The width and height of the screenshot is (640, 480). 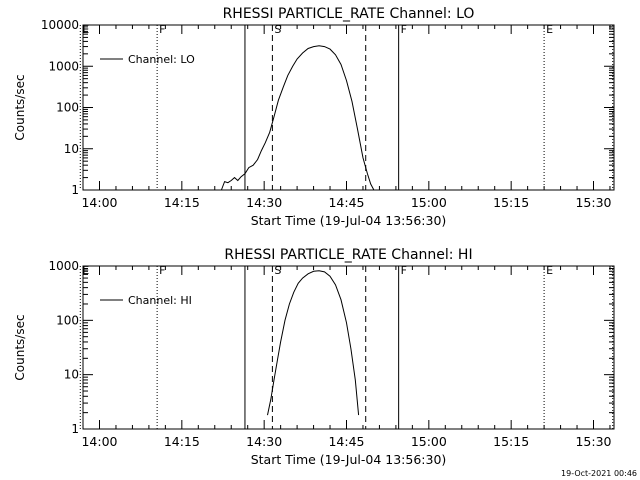 What do you see at coordinates (599, 473) in the screenshot?
I see `footer-timestamp: 19-Oct-2021 00:46` at bounding box center [599, 473].